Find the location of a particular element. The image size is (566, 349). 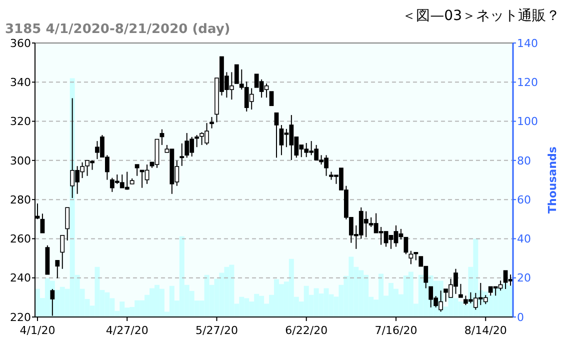

y2-tick-label: 120 is located at coordinates (527, 82).